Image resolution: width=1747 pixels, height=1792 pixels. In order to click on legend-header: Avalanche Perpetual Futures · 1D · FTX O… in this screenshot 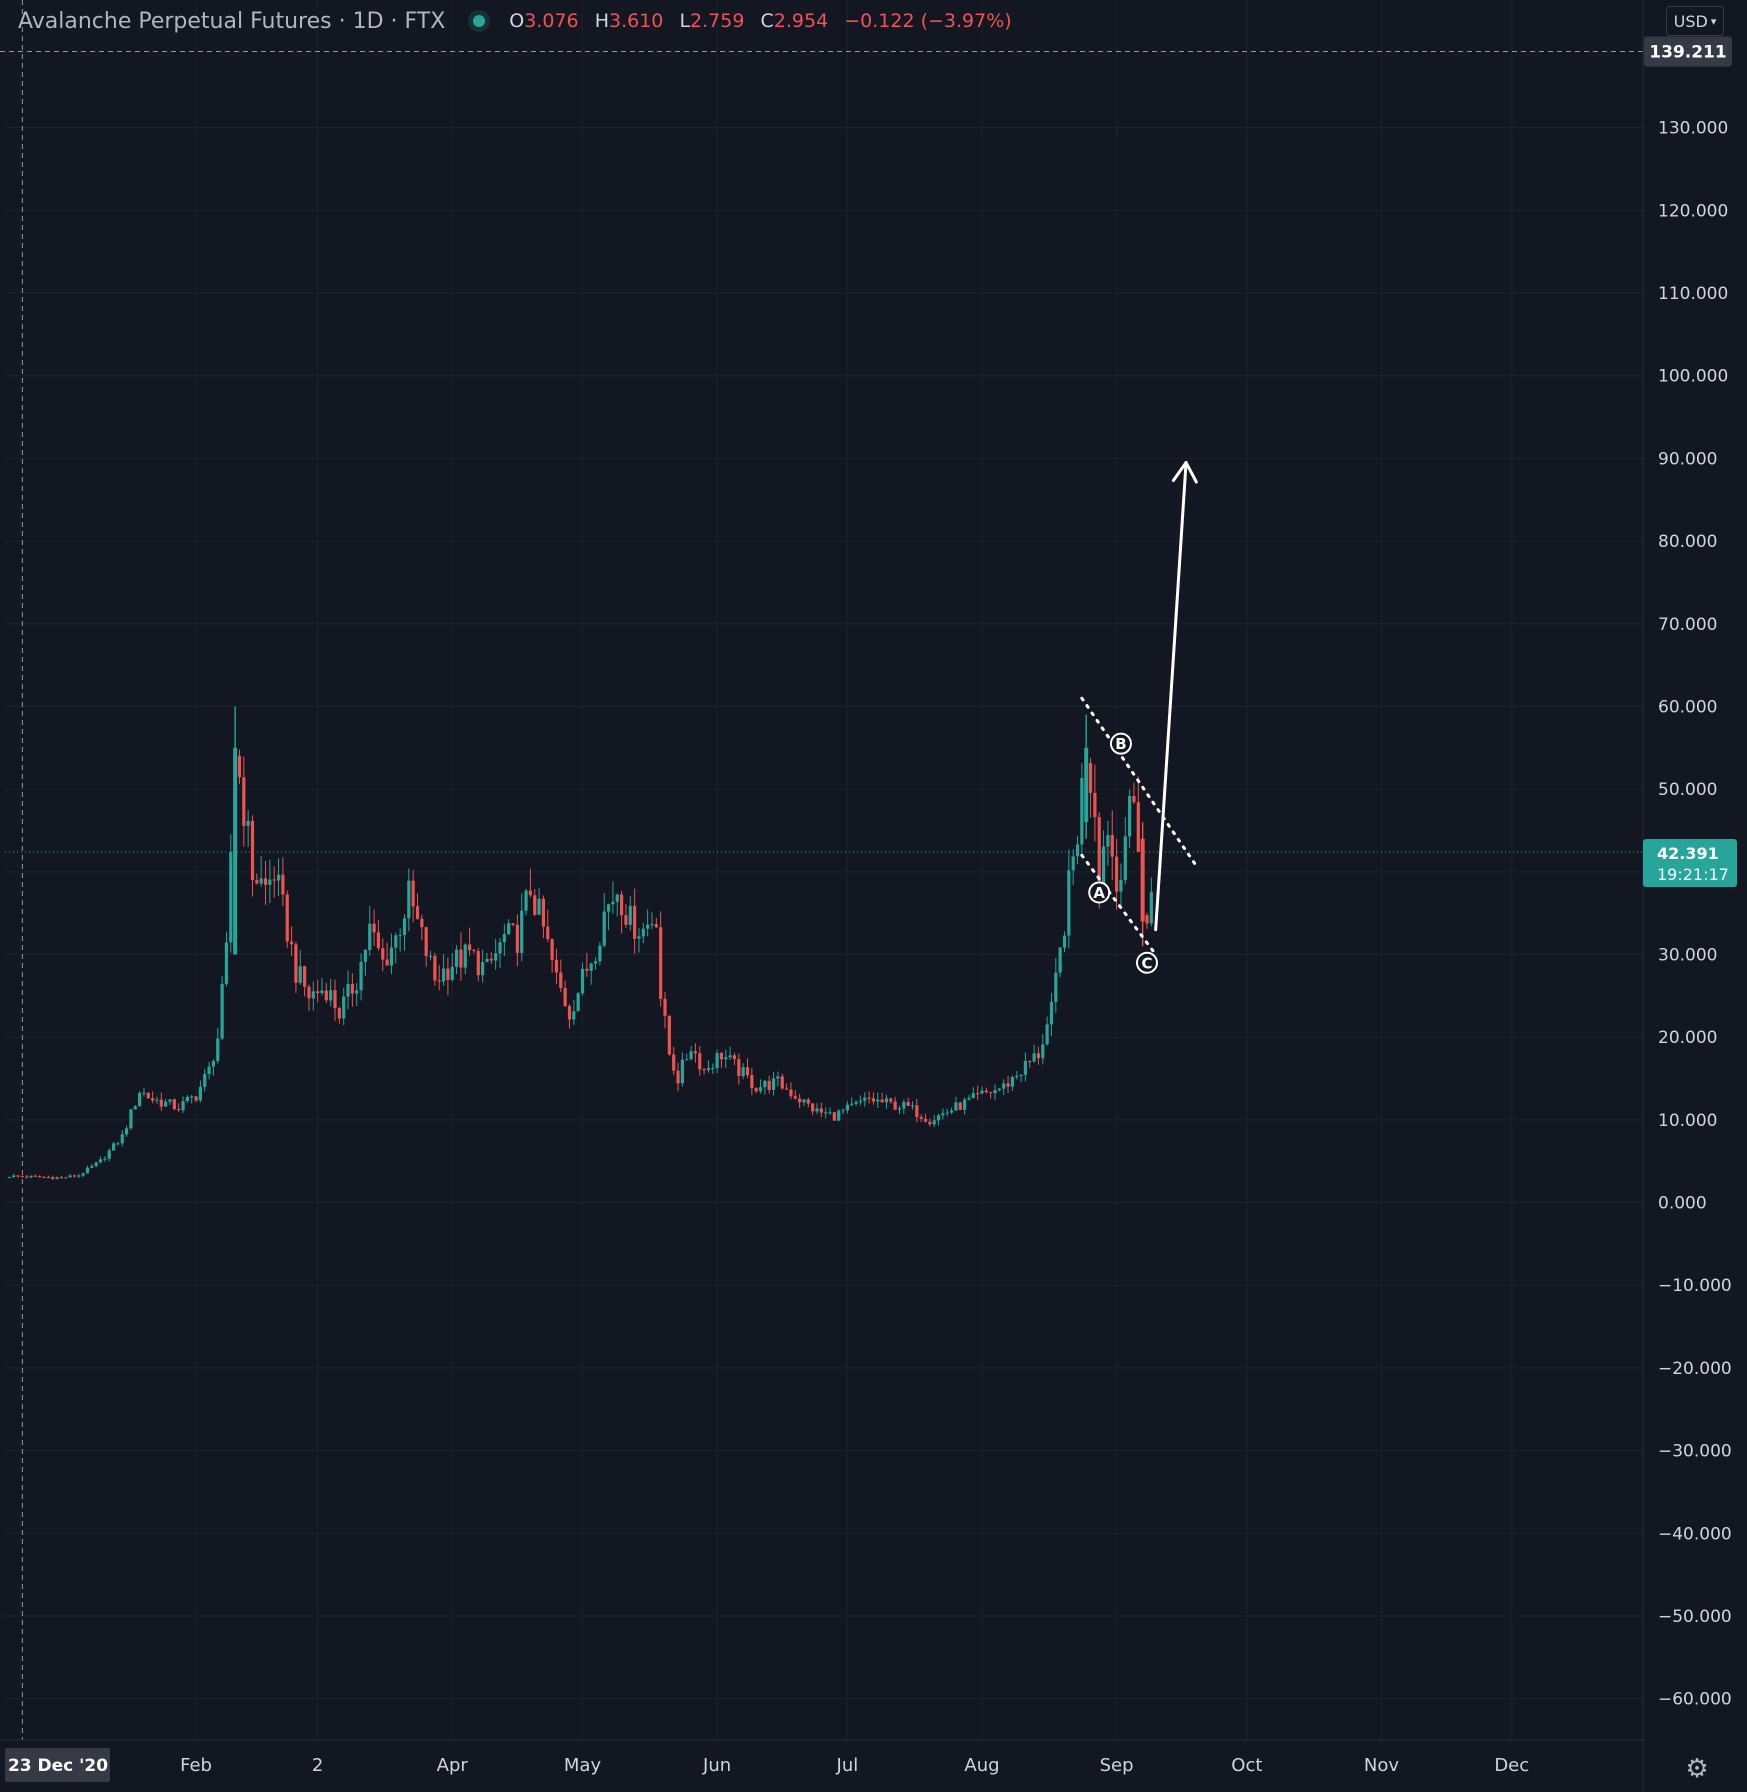, I will do `click(515, 21)`.